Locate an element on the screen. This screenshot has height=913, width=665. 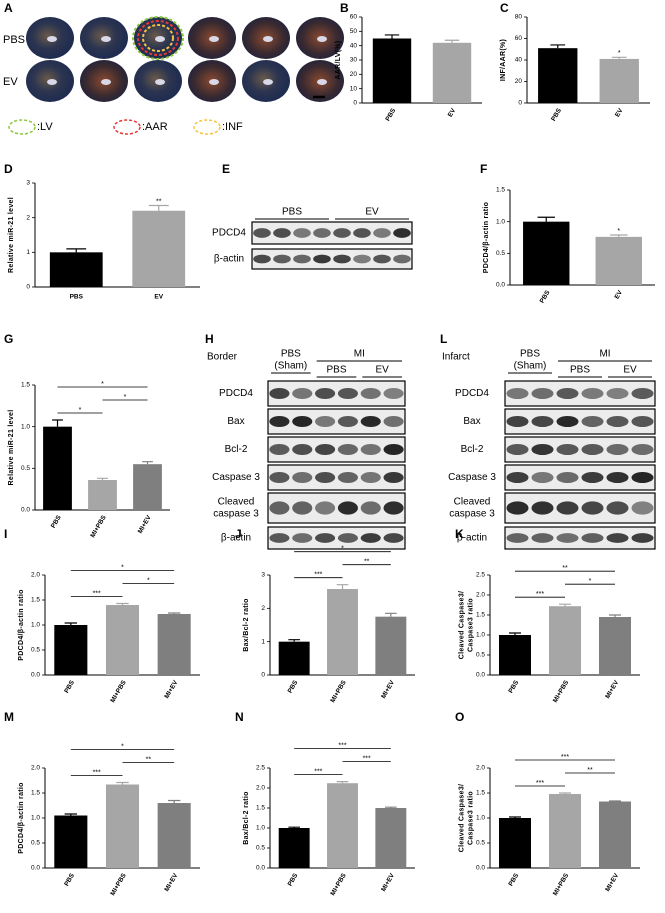
group-label: EV is located at coordinates (382, 370).